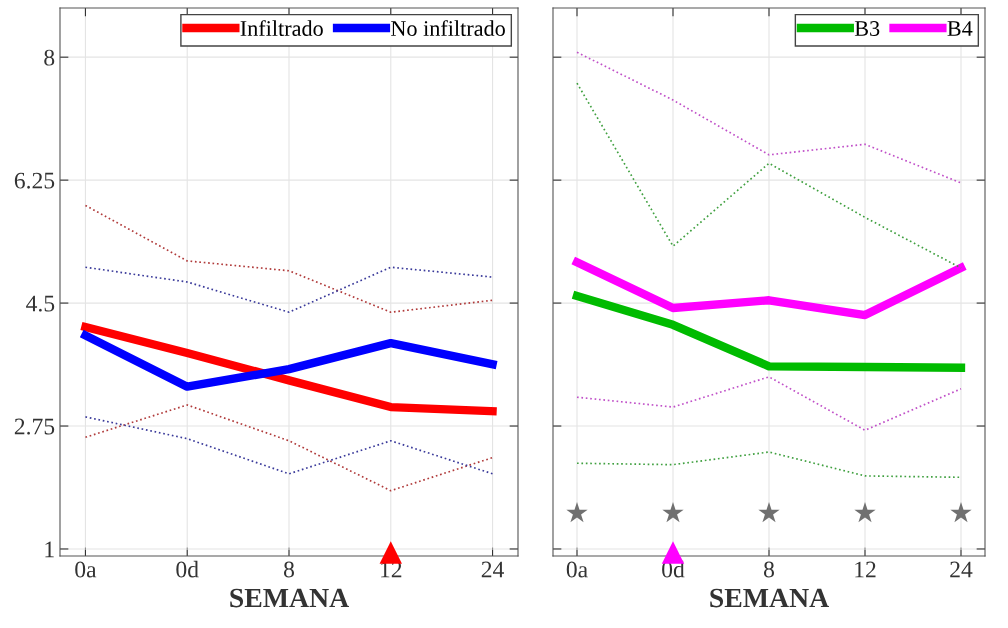 This screenshot has height=628, width=1008. I want to click on y-tick-label: 4.5, so click(40, 303).